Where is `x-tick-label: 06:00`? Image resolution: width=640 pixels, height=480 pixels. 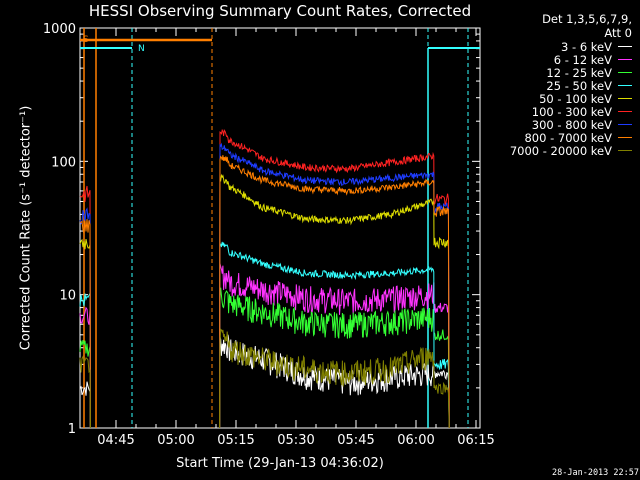 x-tick-label: 06:00 is located at coordinates (415, 440).